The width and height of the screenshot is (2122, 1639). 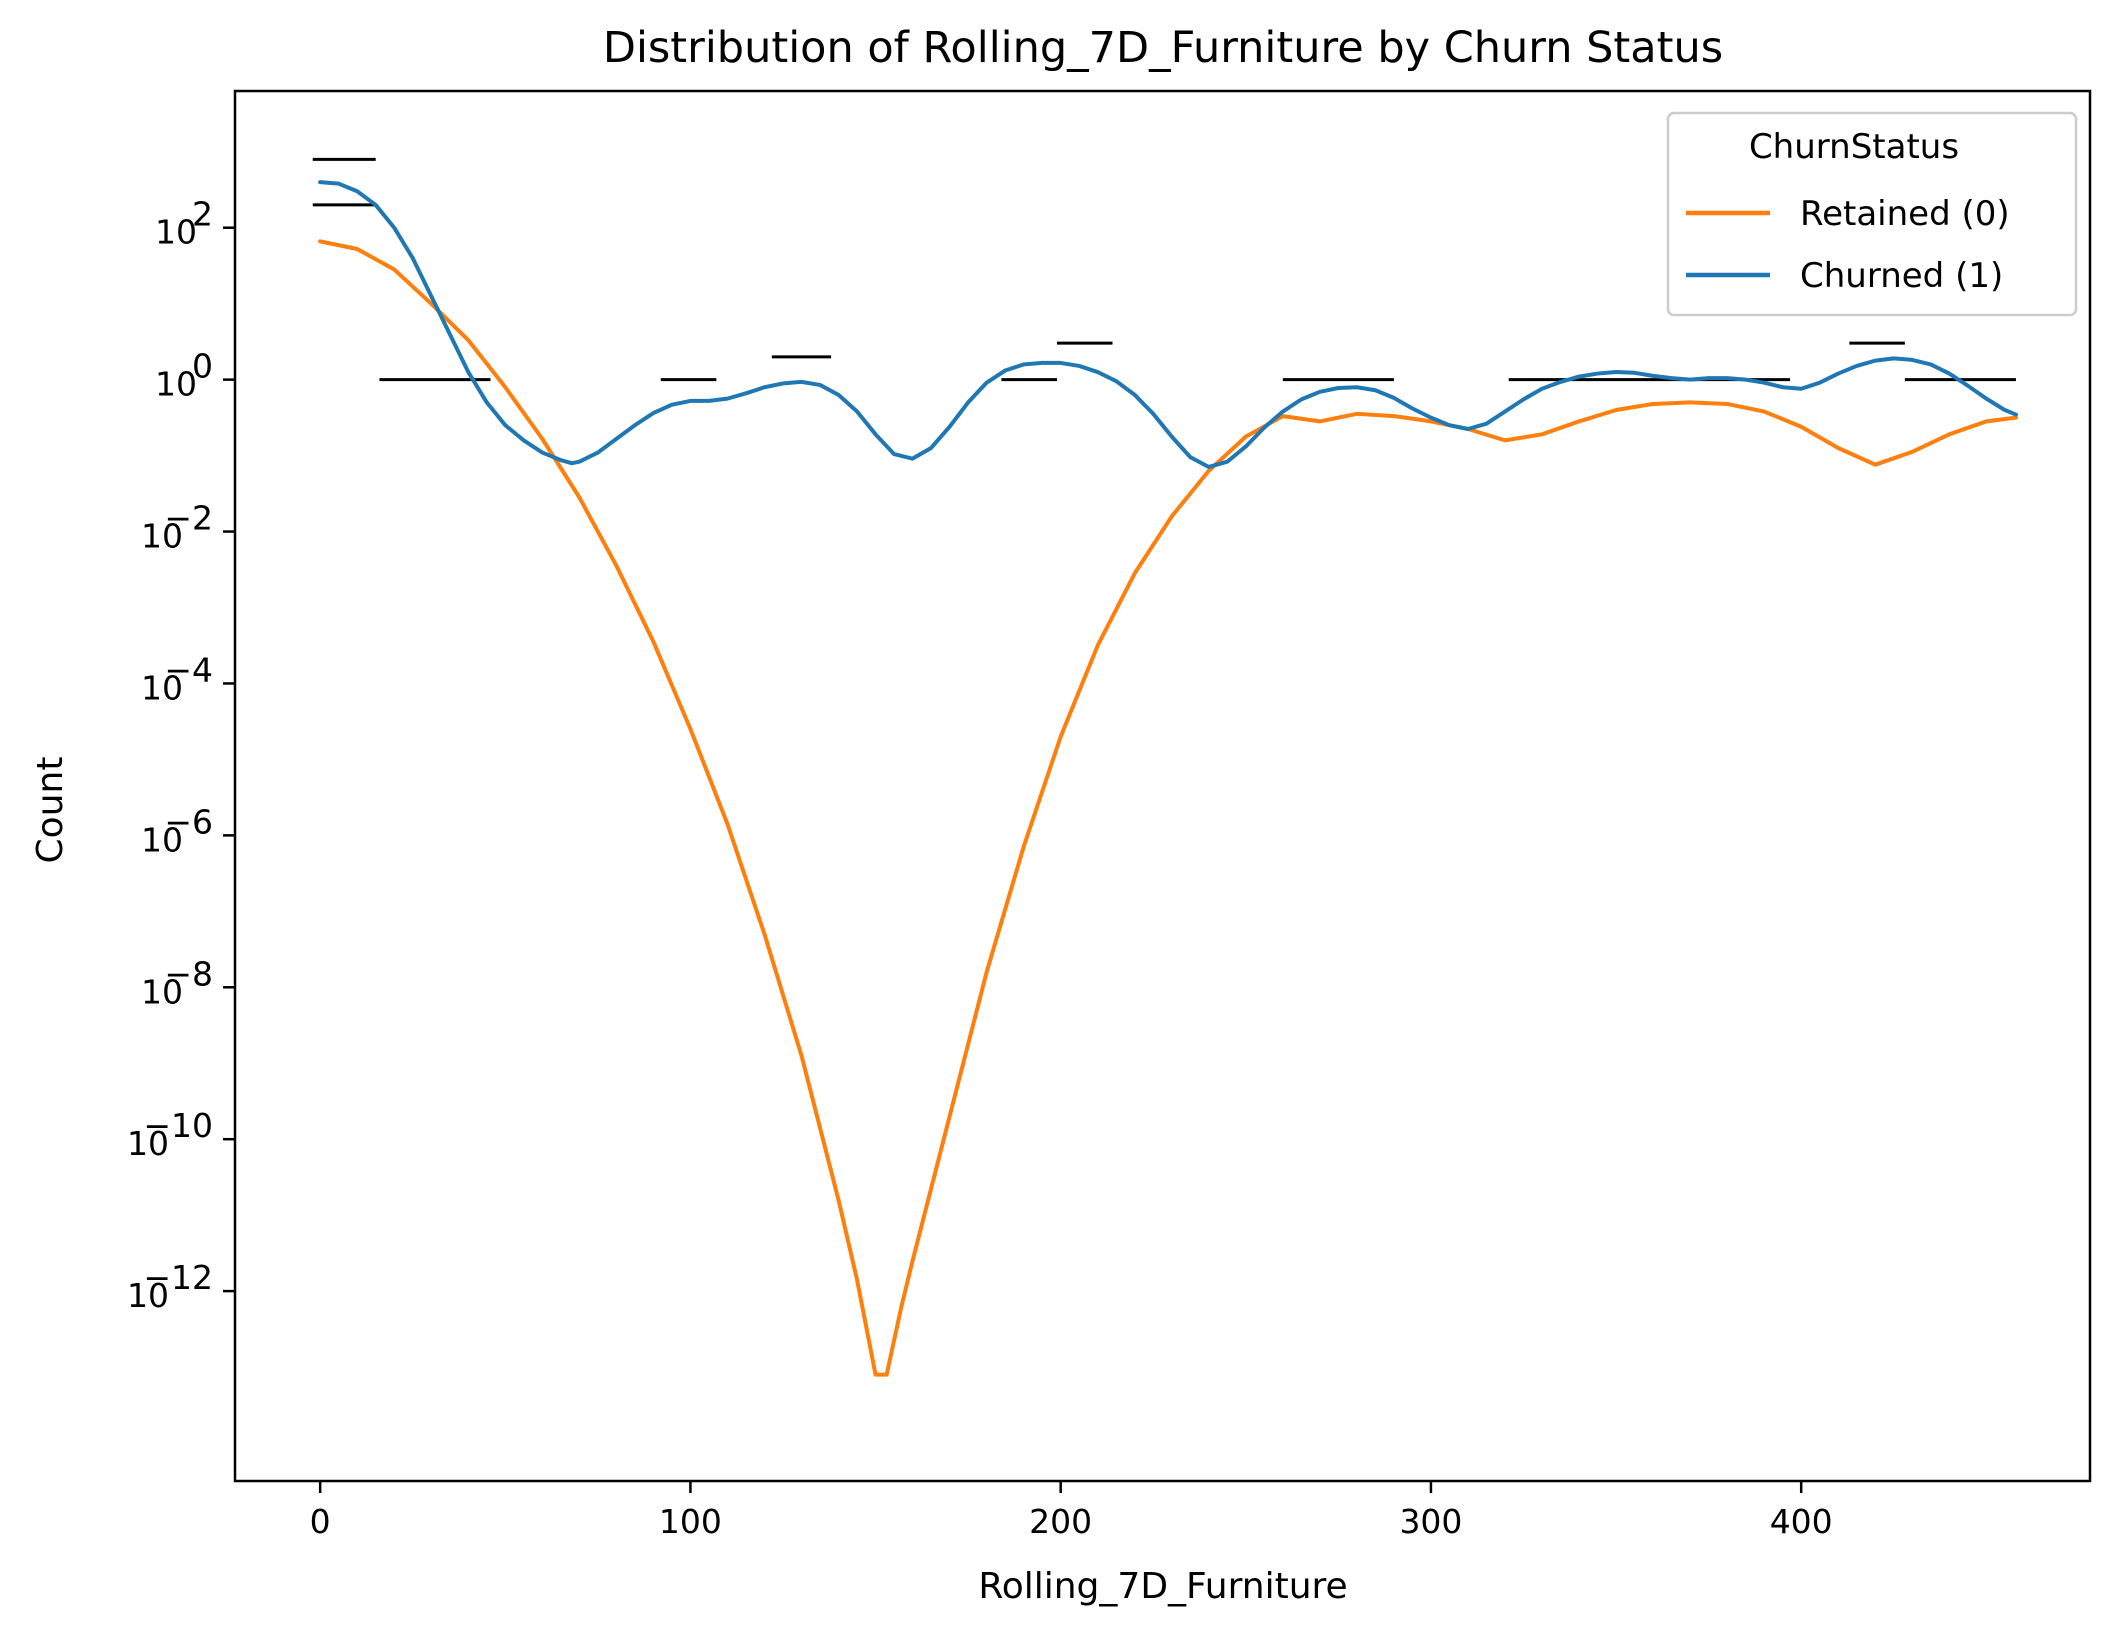 I want to click on y-tick-base-2: 10, so click(x=162, y=536).